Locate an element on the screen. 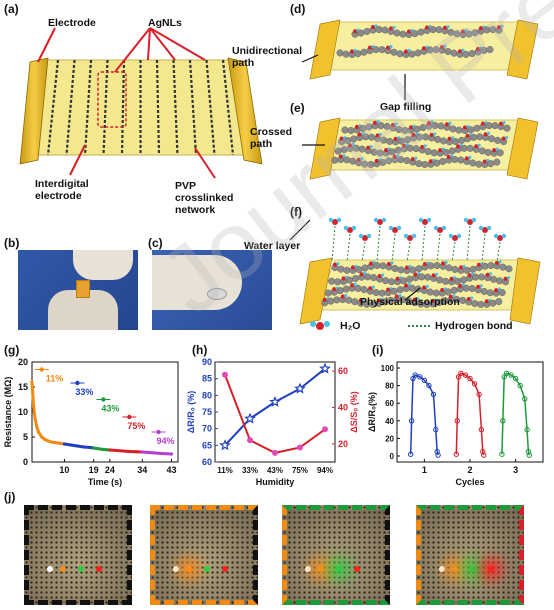 The width and height of the screenshot is (554, 610). y-tick-label: 20 is located at coordinates (389, 438).